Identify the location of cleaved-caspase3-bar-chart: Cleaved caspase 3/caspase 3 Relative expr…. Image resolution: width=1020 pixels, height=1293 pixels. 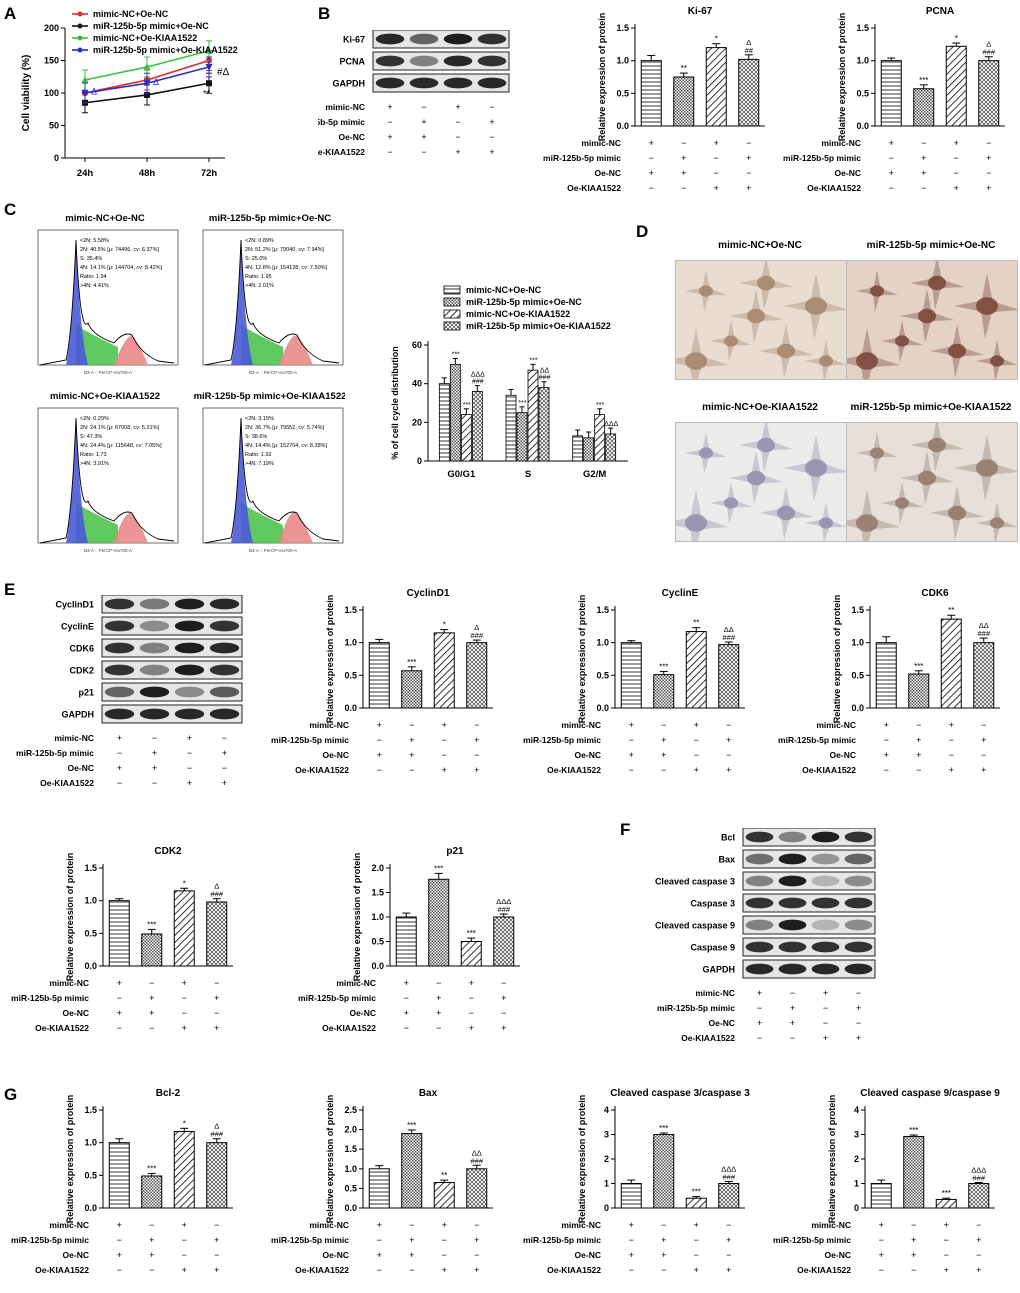
(636, 1181).